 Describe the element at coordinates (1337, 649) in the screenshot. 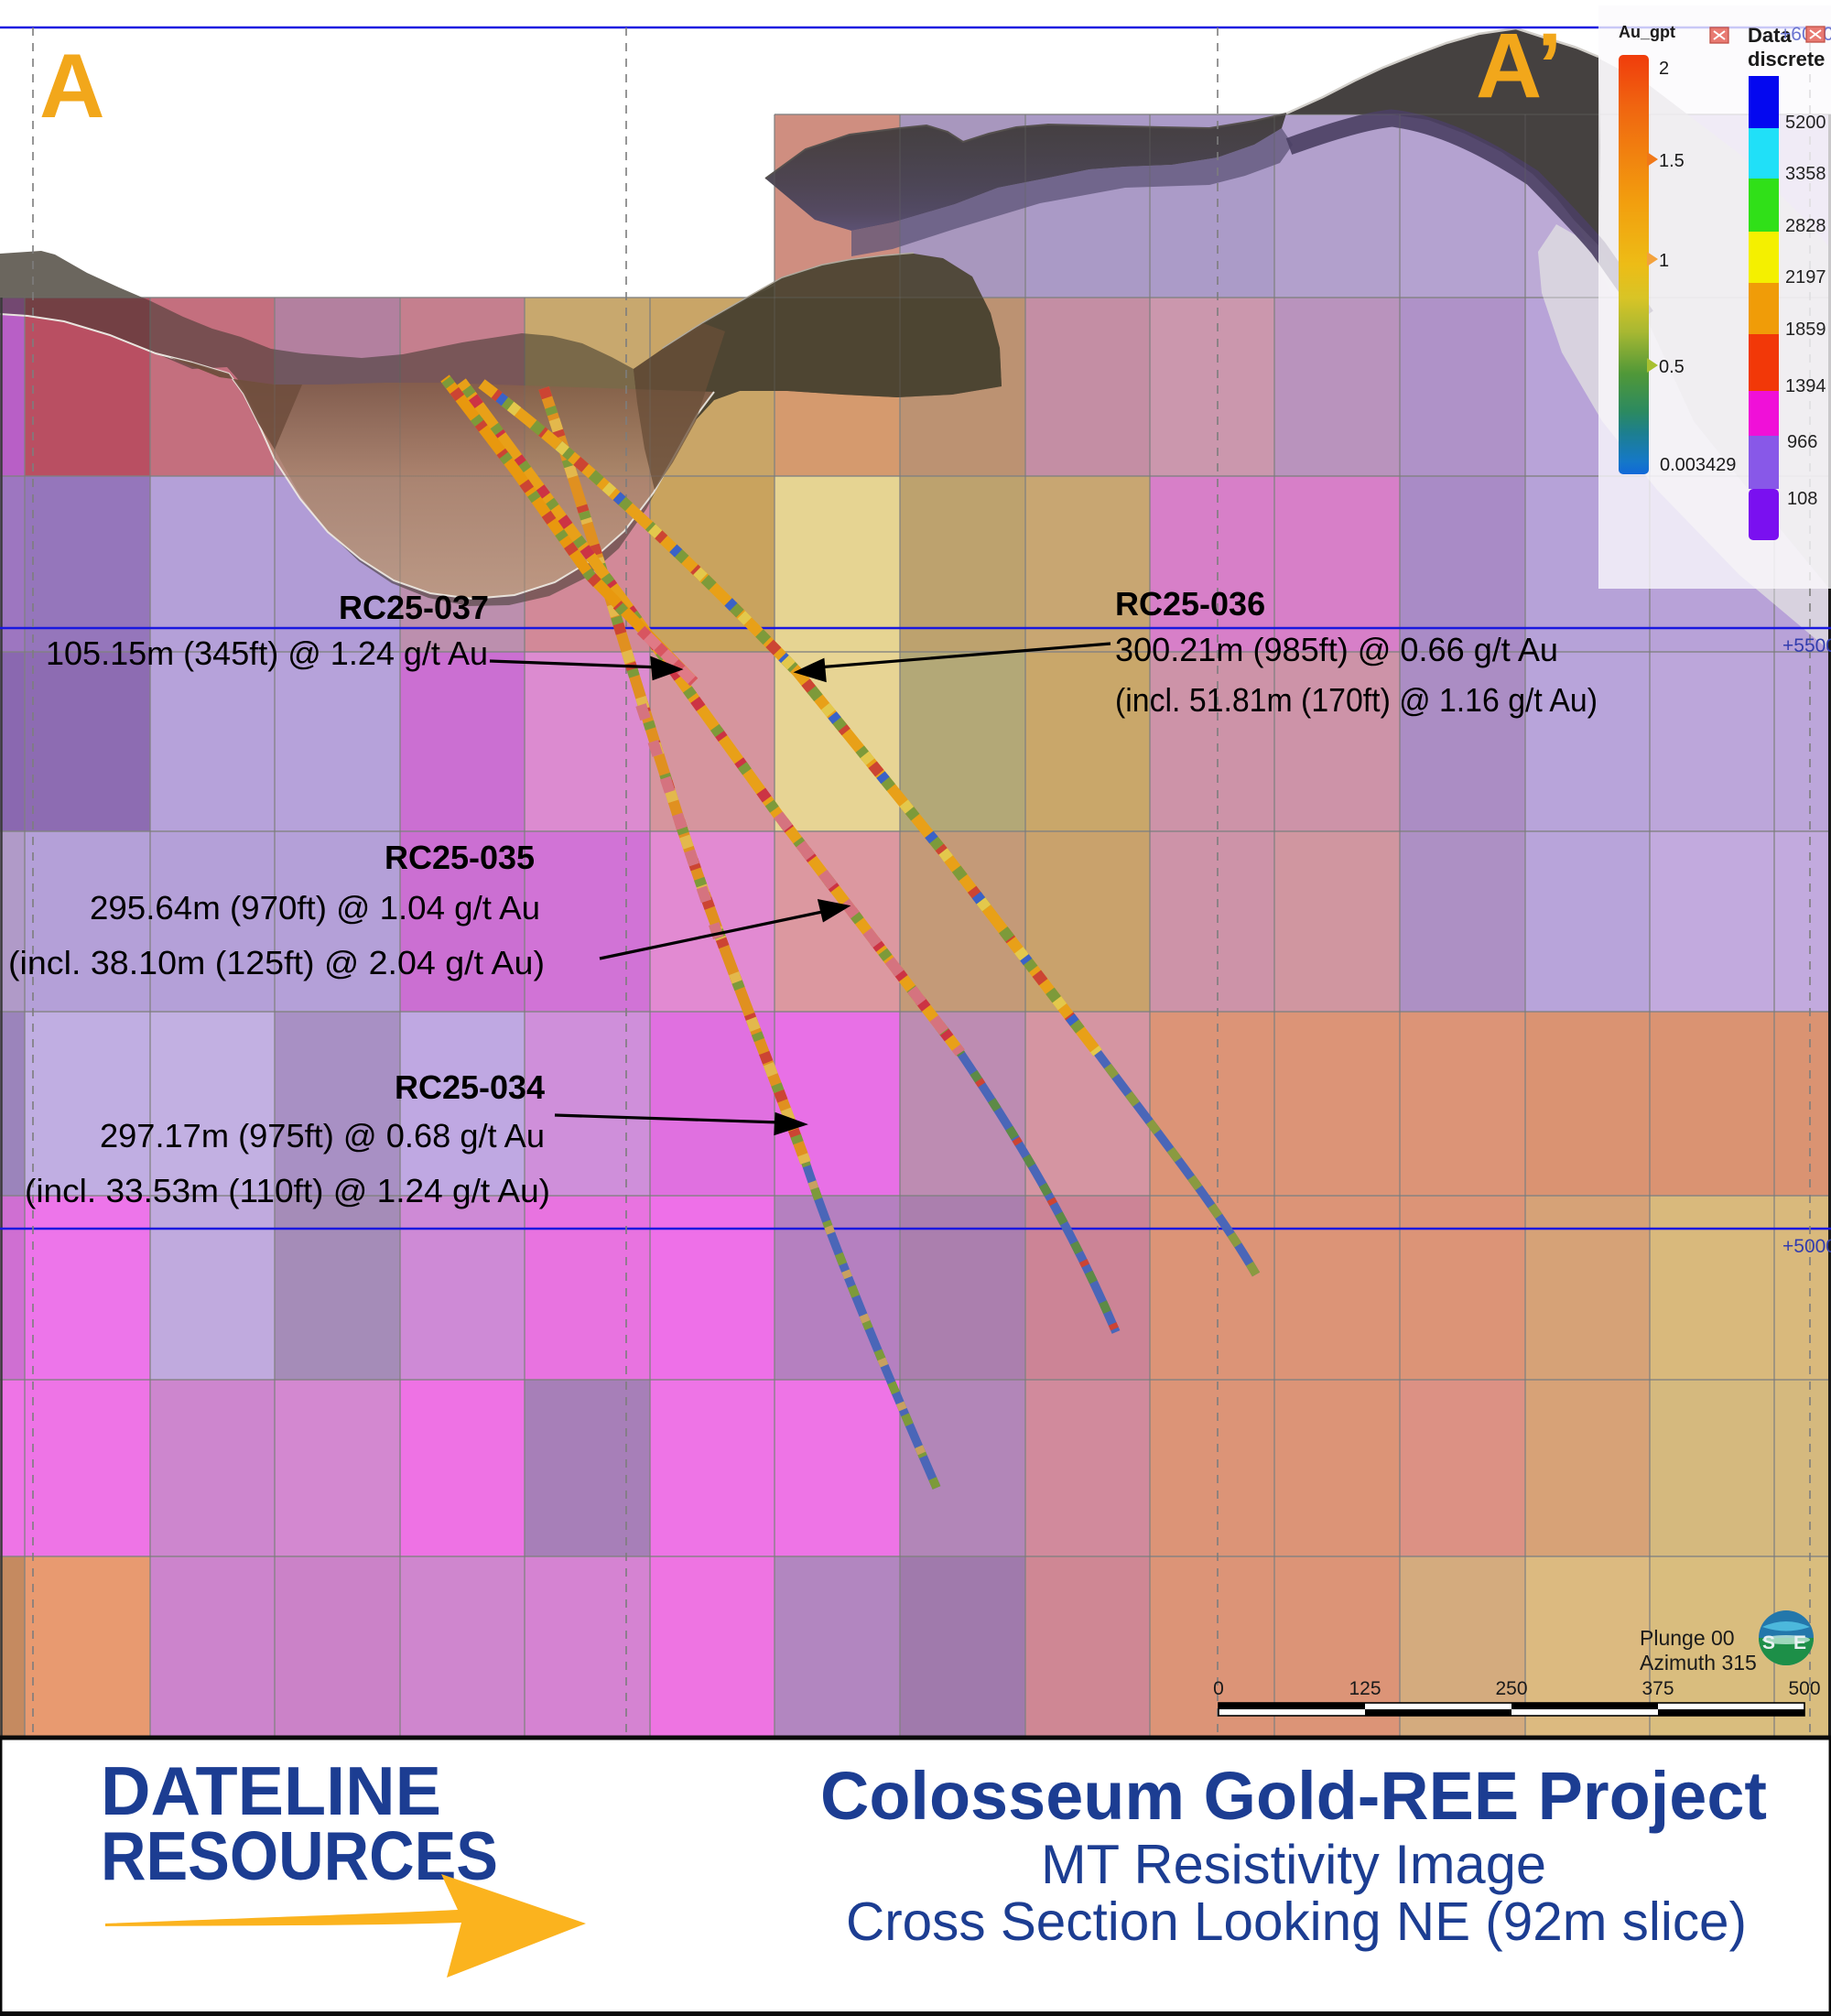

I see `svg-text: 300.21m (985ft) @ 0.66 g/t Au` at that location.